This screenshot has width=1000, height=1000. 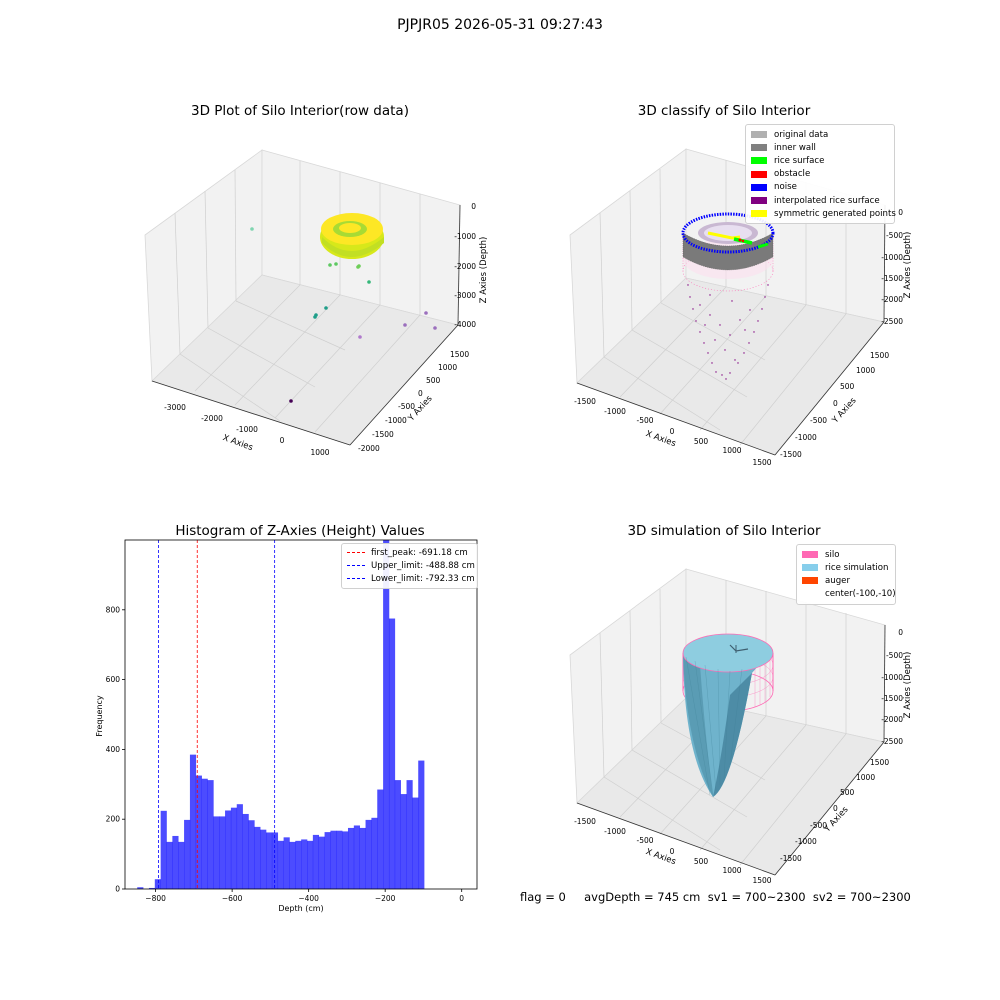 I want to click on legend-label: interpolated rice surface, so click(x=827, y=200).